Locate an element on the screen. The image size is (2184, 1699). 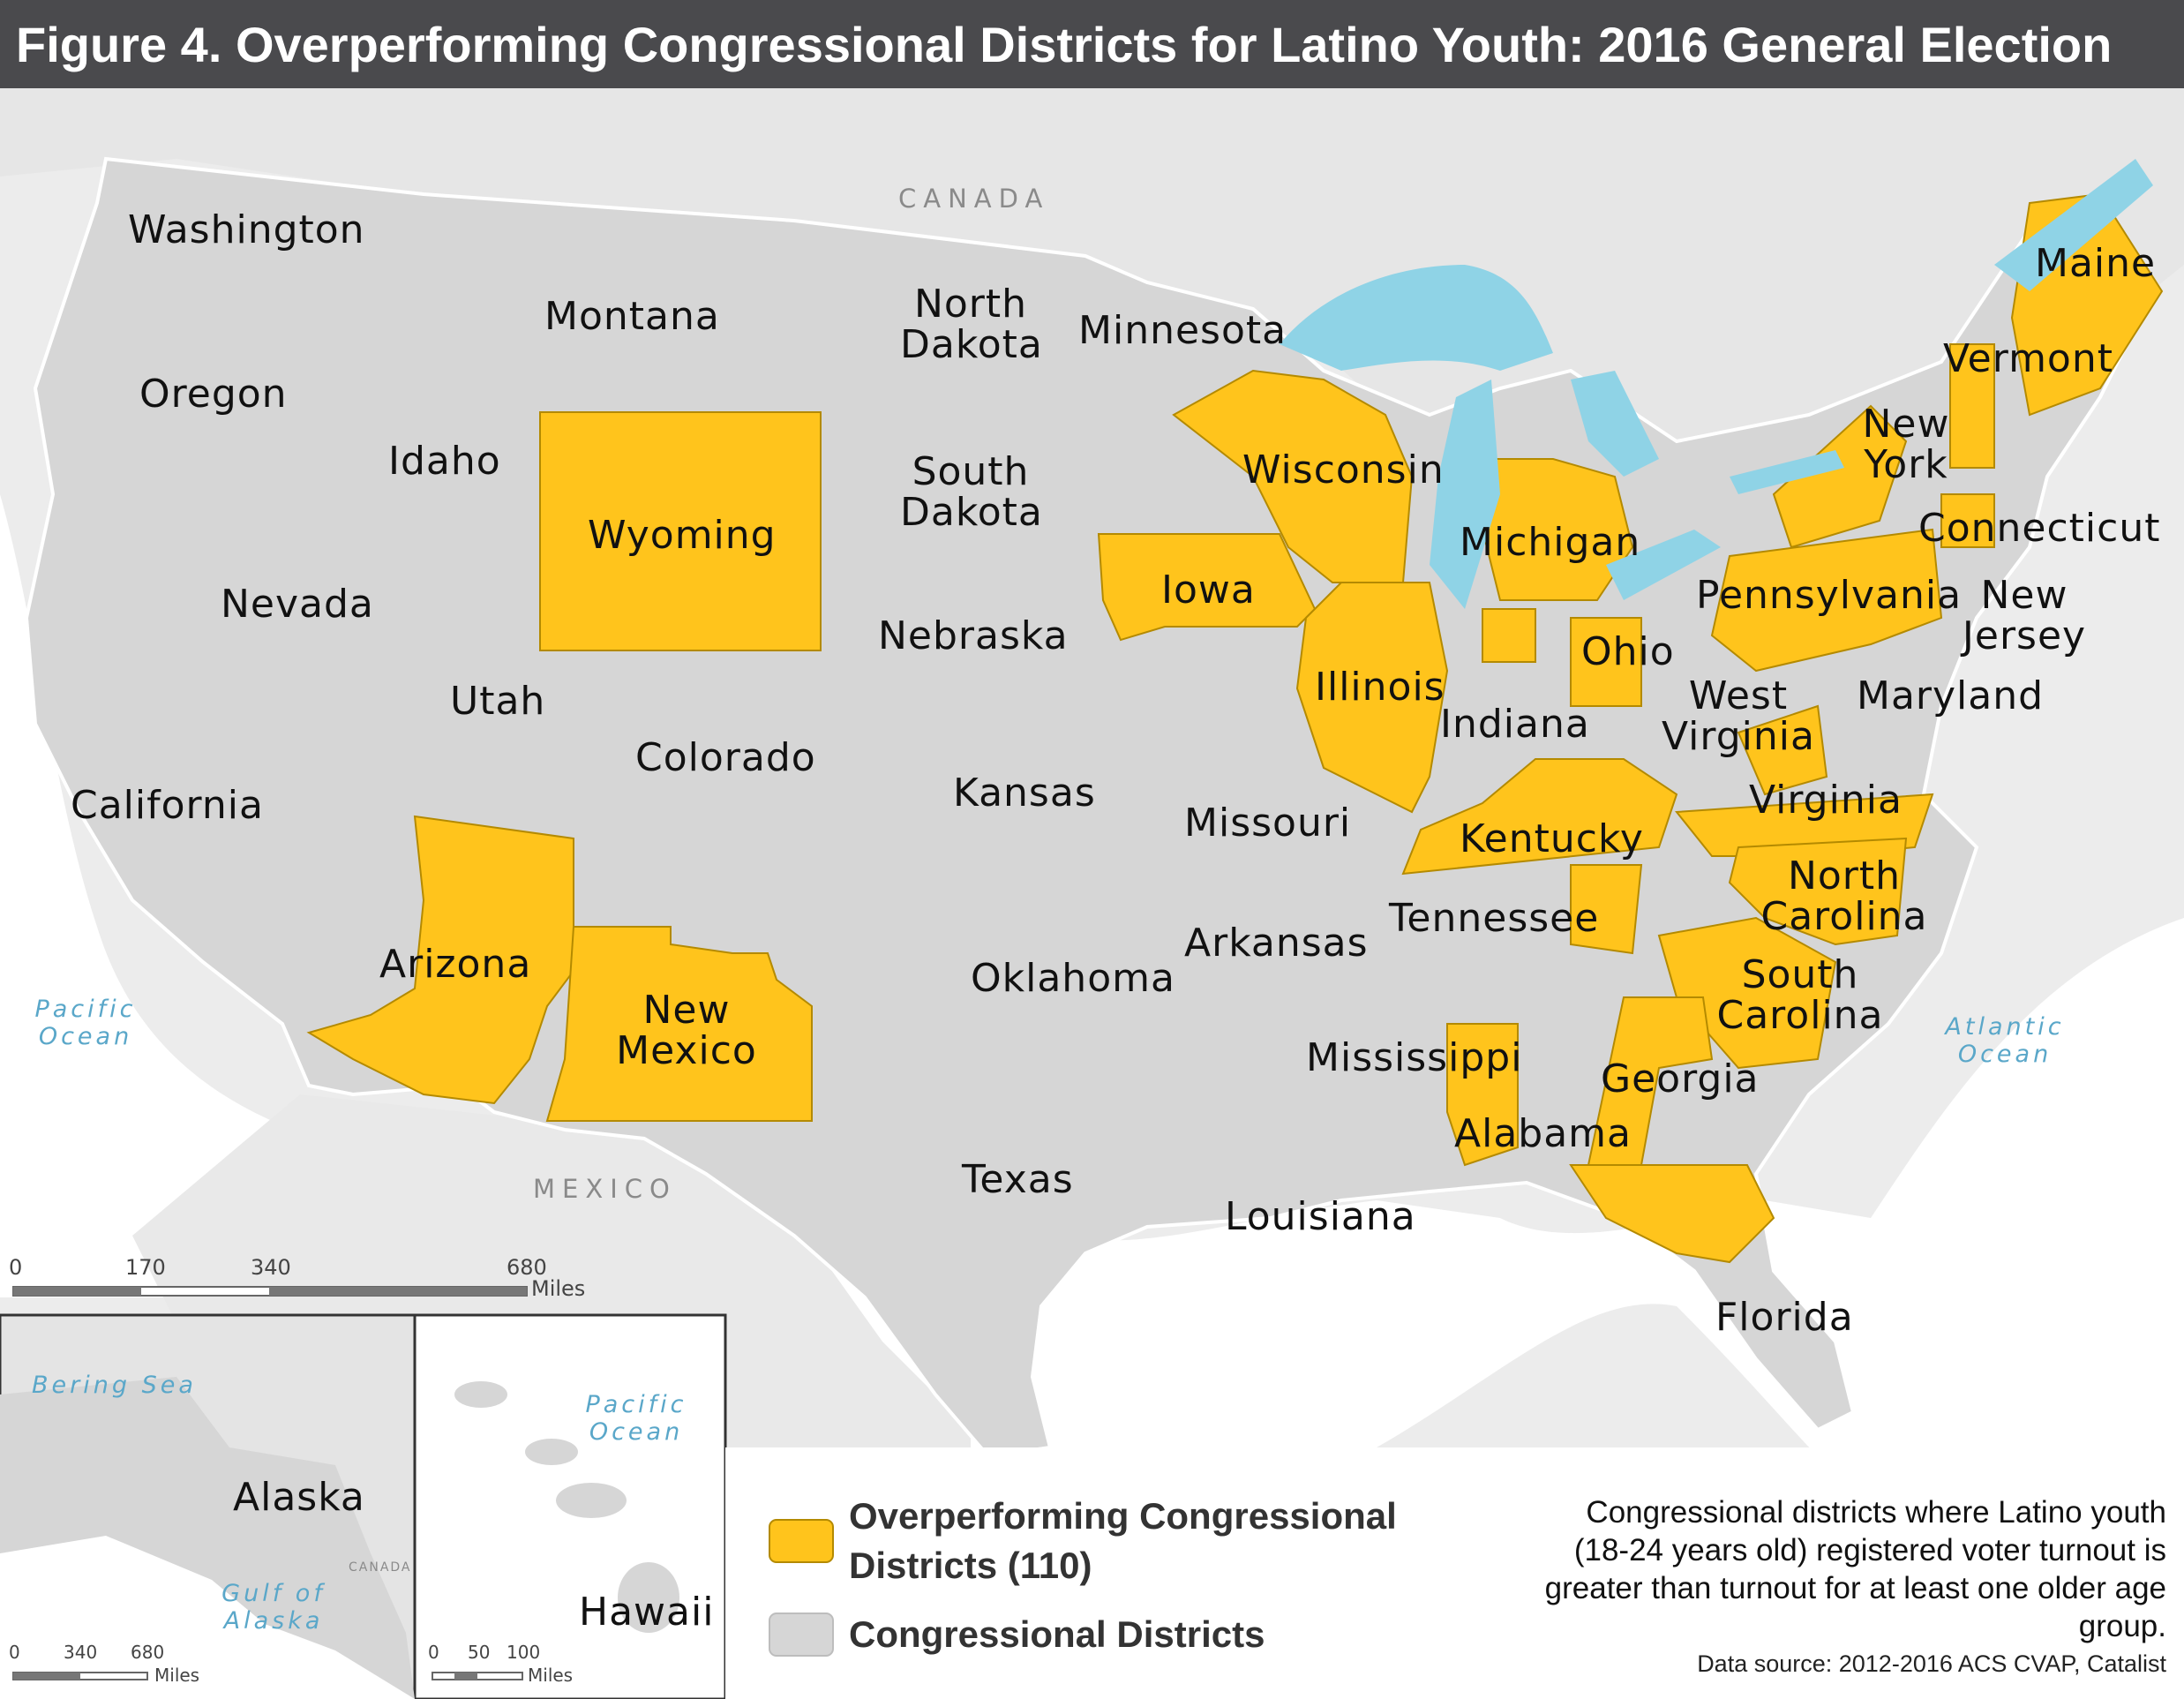
scale-hawaii-unit: Miles is located at coordinates (551, 1675).